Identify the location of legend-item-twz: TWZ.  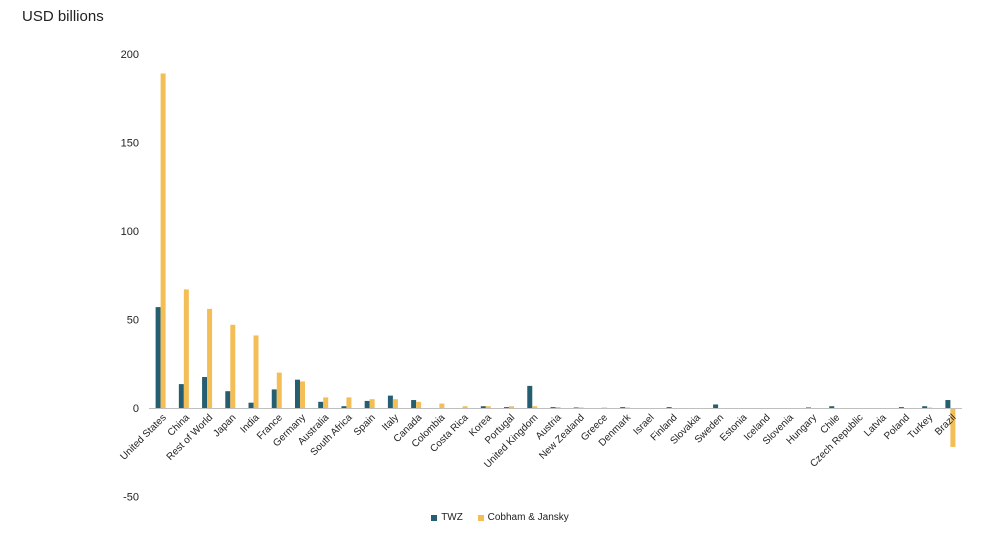
(447, 517).